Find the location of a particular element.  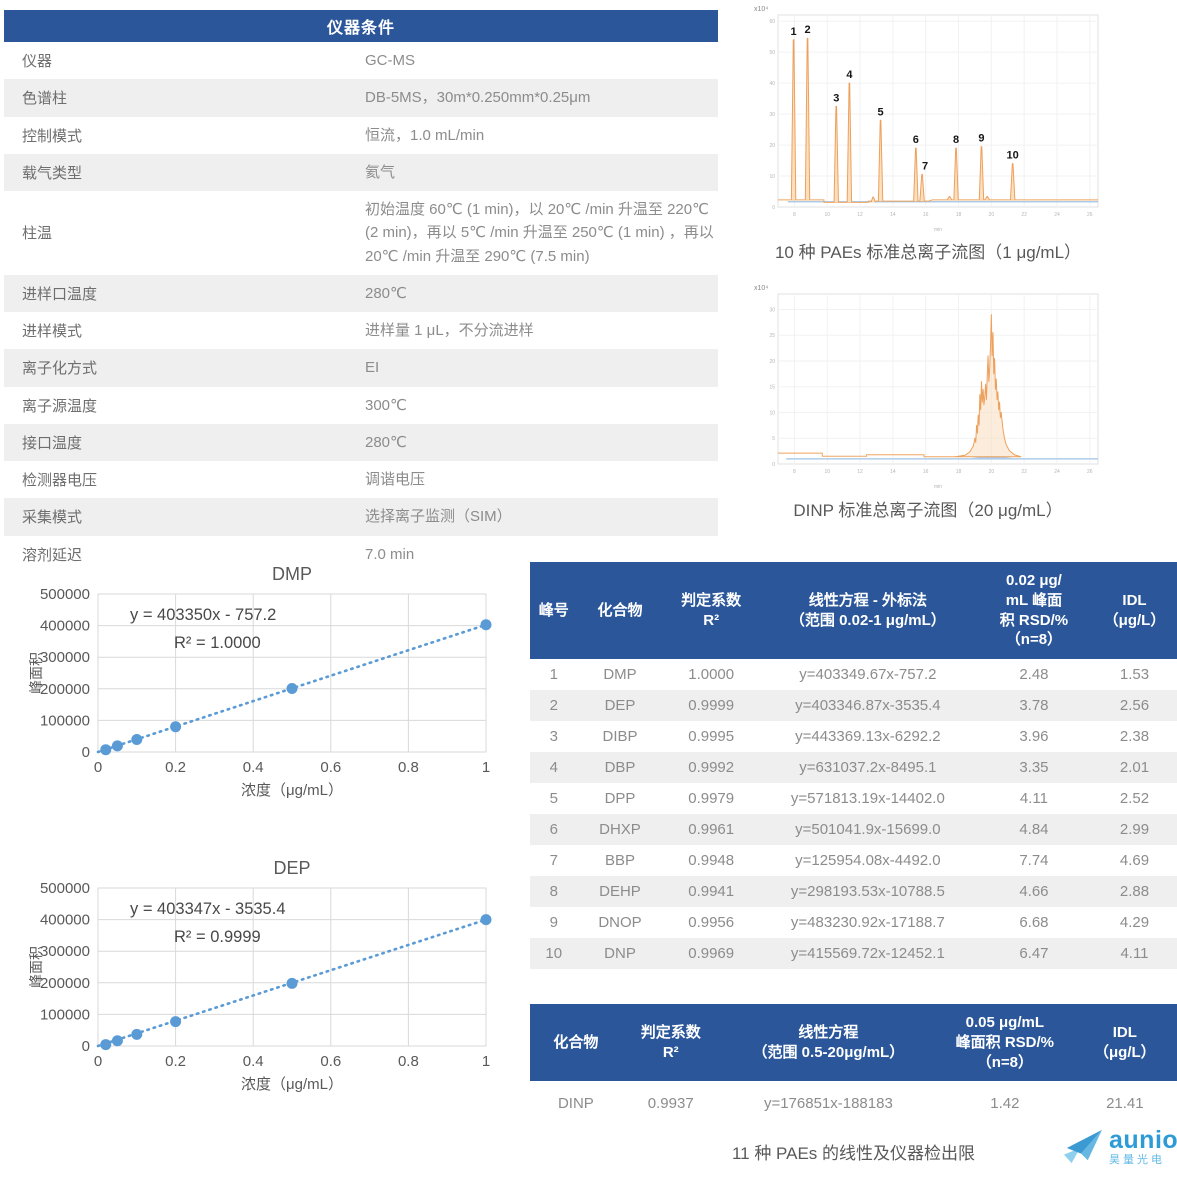

cell: 0.9956 is located at coordinates (711, 923).